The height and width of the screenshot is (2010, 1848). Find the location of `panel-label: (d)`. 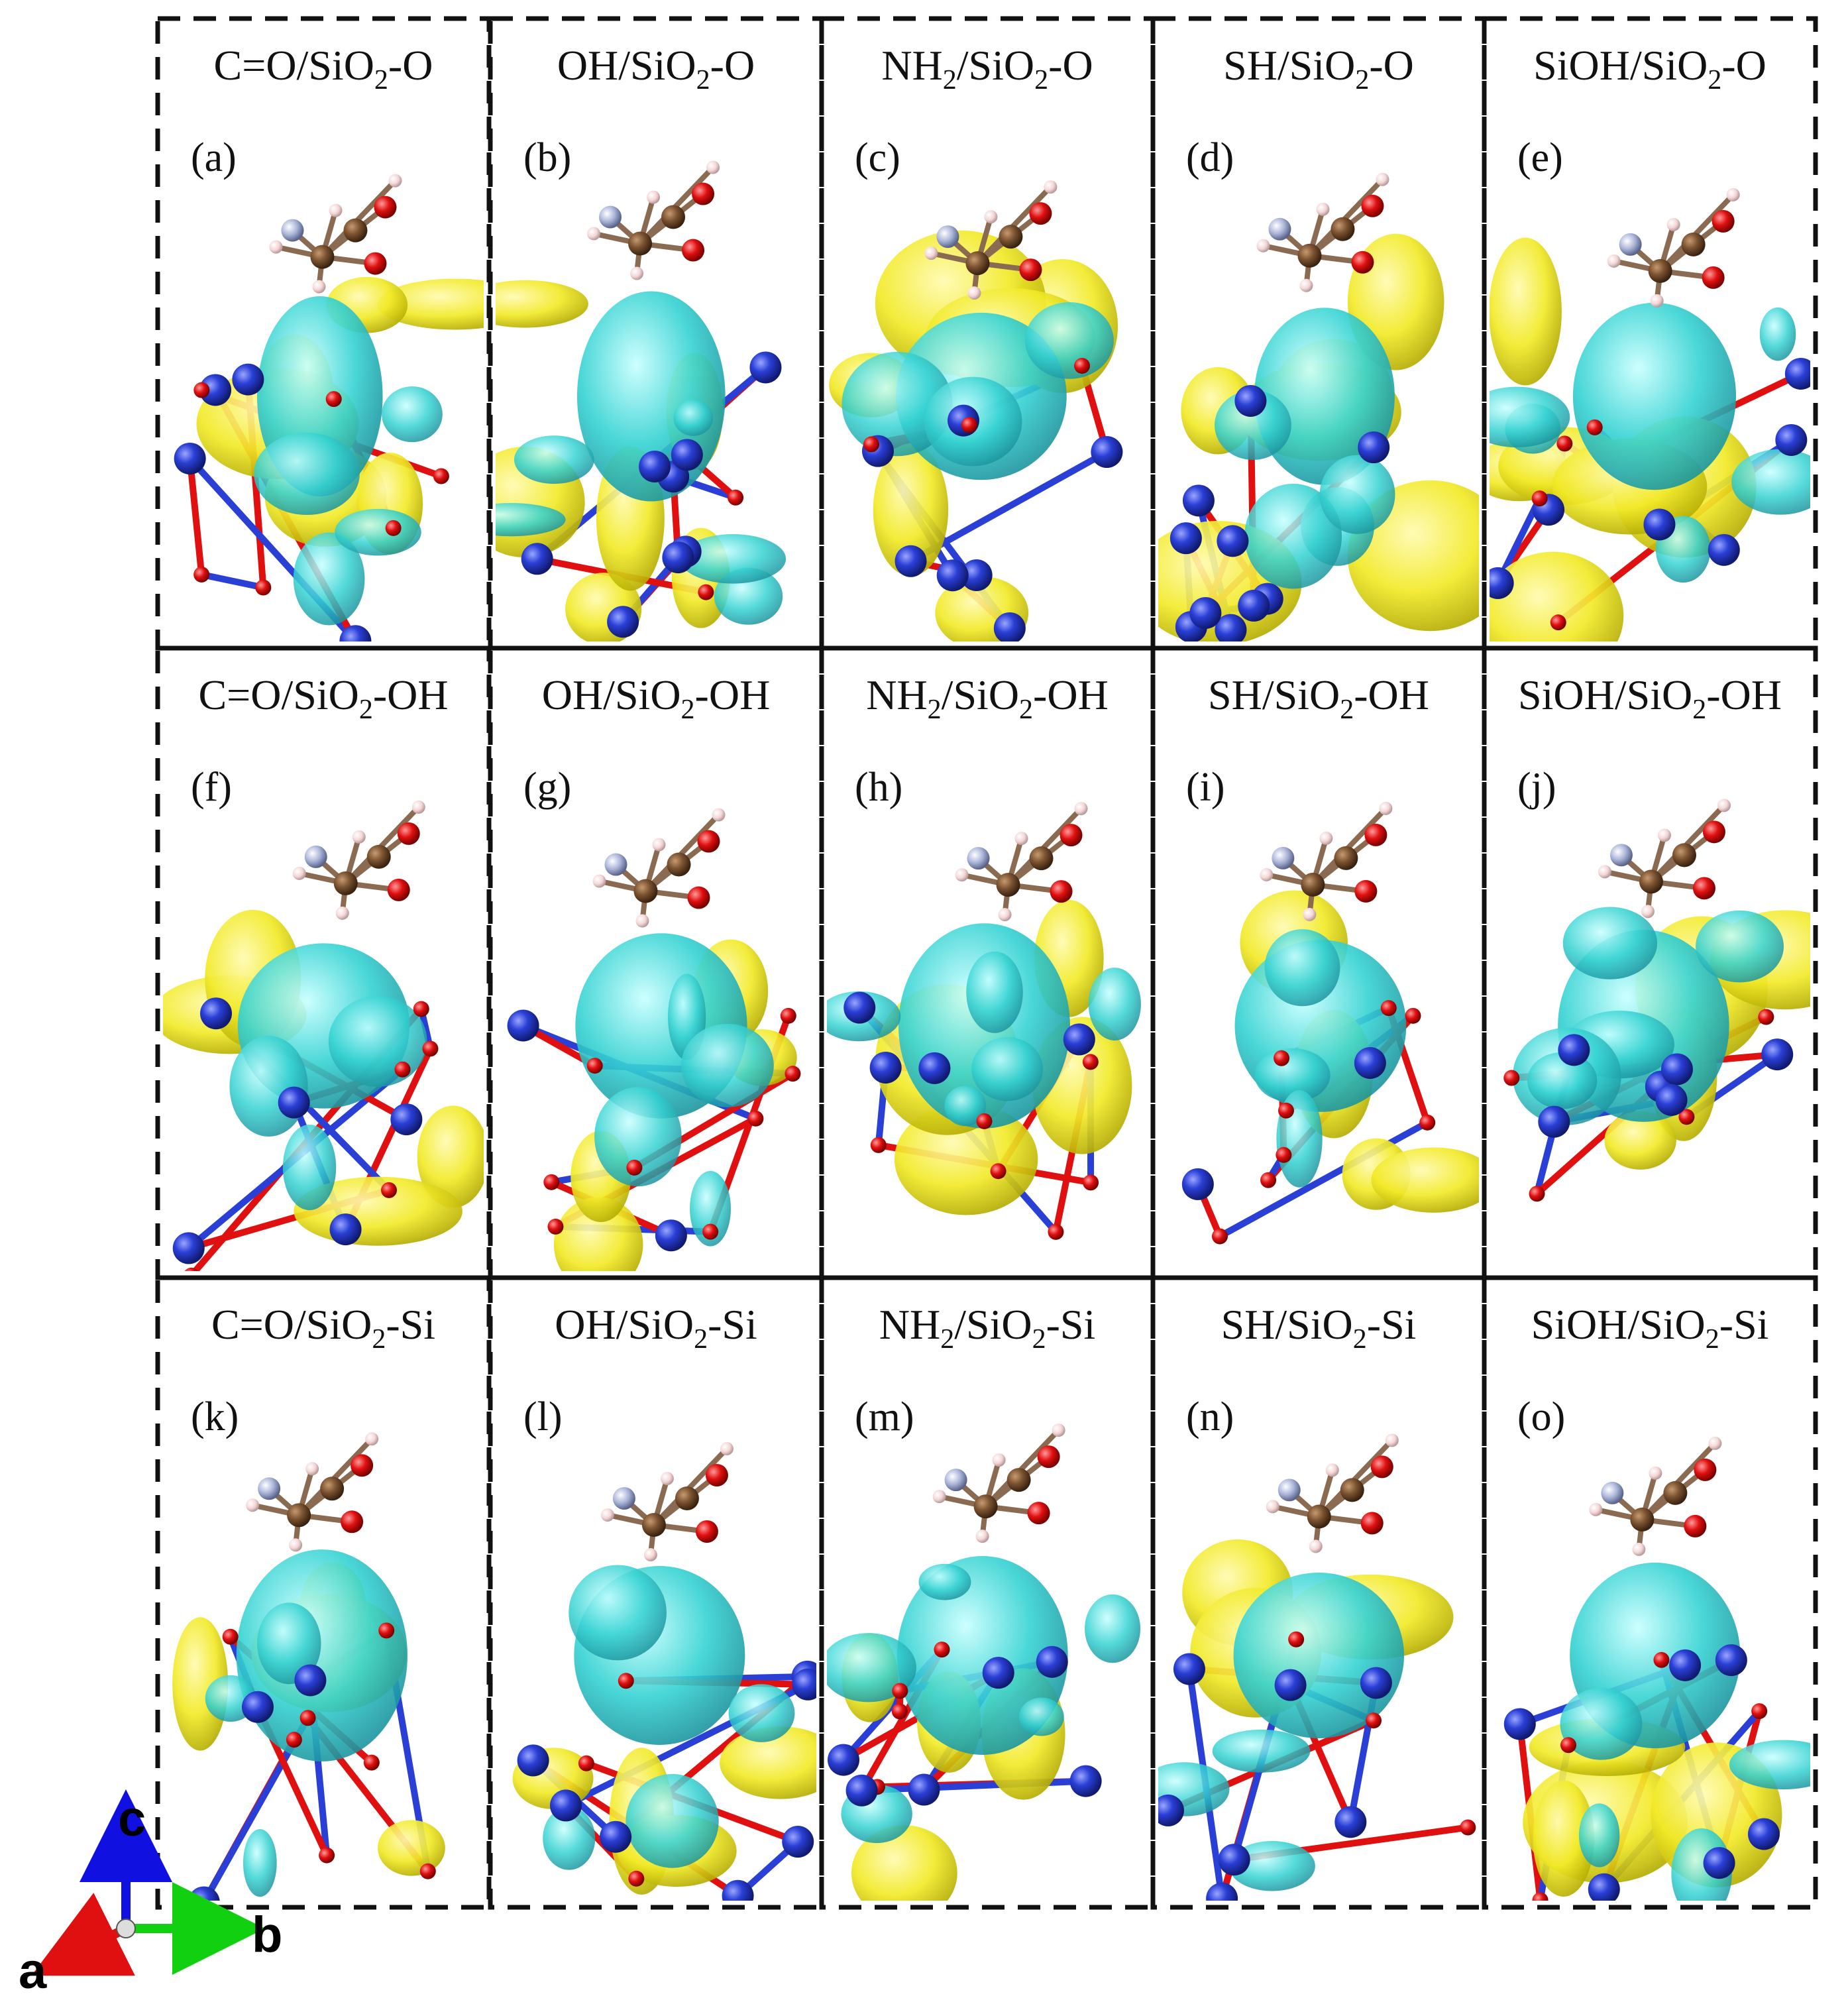

panel-label: (d) is located at coordinates (1210, 157).